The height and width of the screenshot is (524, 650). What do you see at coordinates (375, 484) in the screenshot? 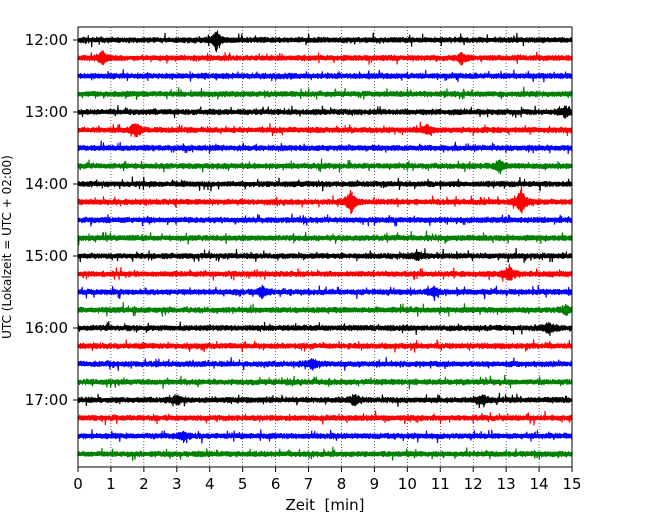
I see `x-tick-label-9: 9` at bounding box center [375, 484].